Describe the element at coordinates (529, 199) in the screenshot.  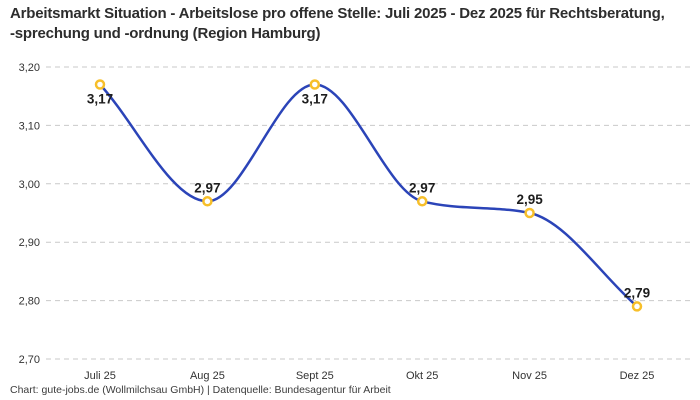
I see `data-point-label: 2,95` at that location.